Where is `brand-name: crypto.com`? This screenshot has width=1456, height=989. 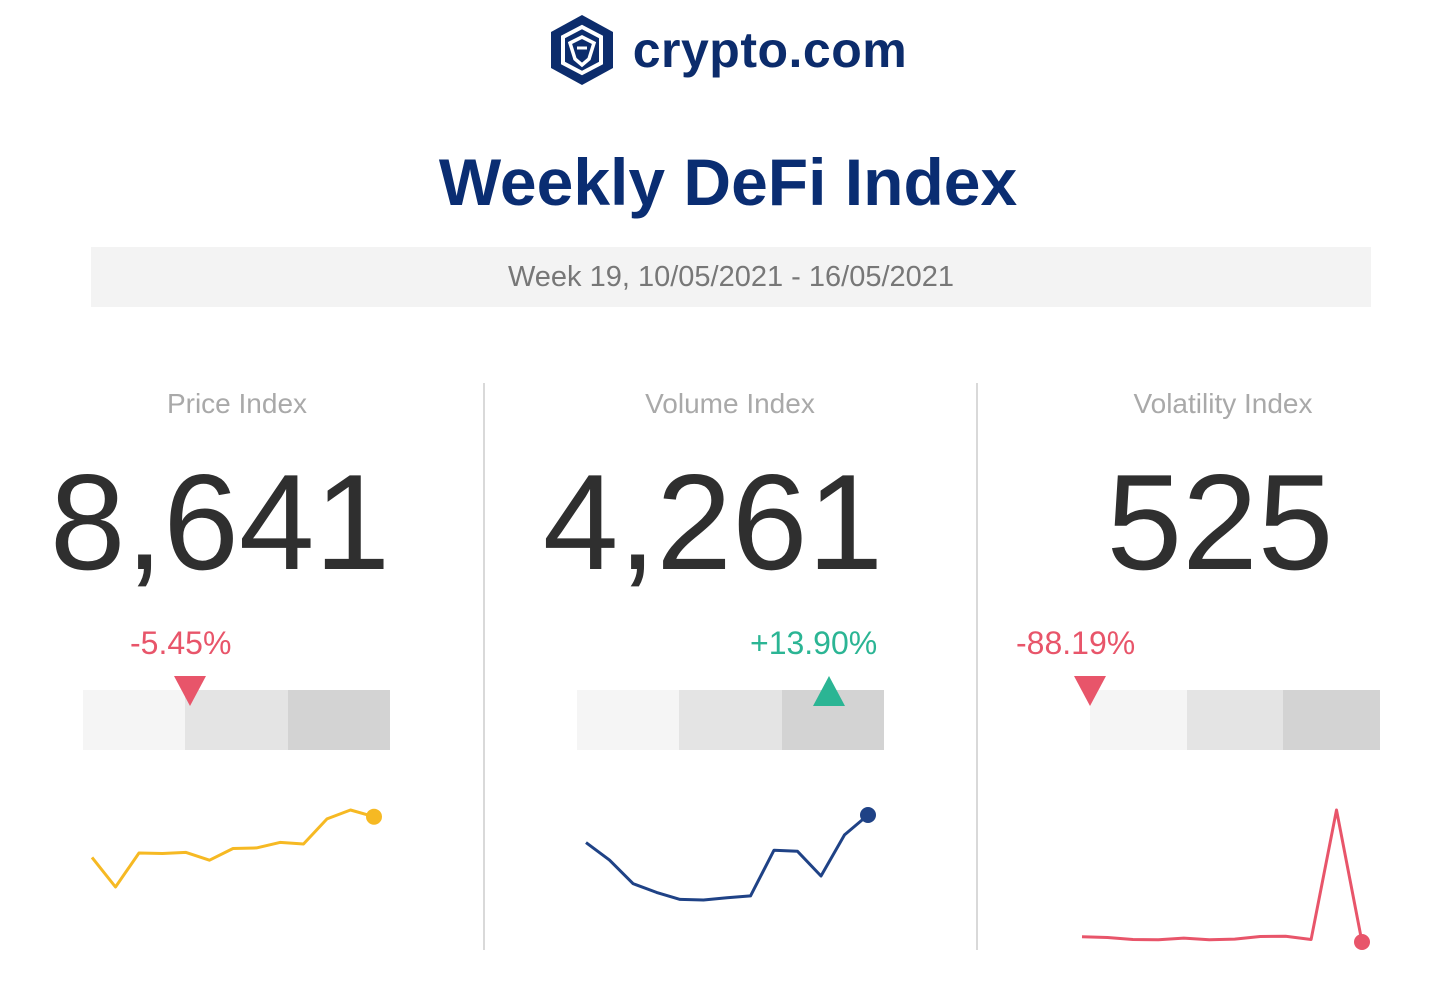 brand-name: crypto.com is located at coordinates (770, 50).